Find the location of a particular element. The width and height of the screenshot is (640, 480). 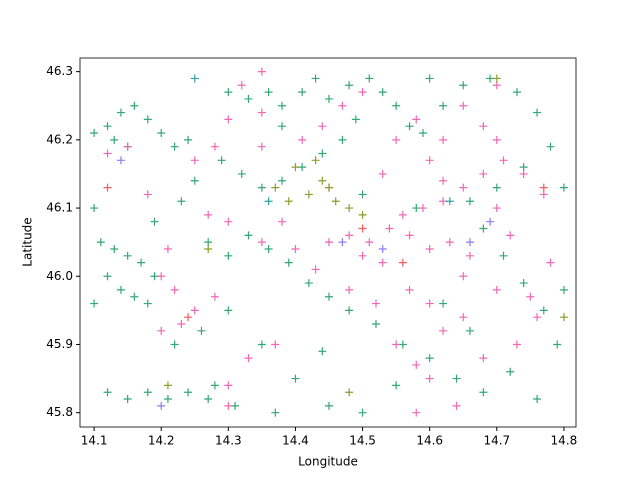

x-tick-label: 14.4 is located at coordinates (295, 441).